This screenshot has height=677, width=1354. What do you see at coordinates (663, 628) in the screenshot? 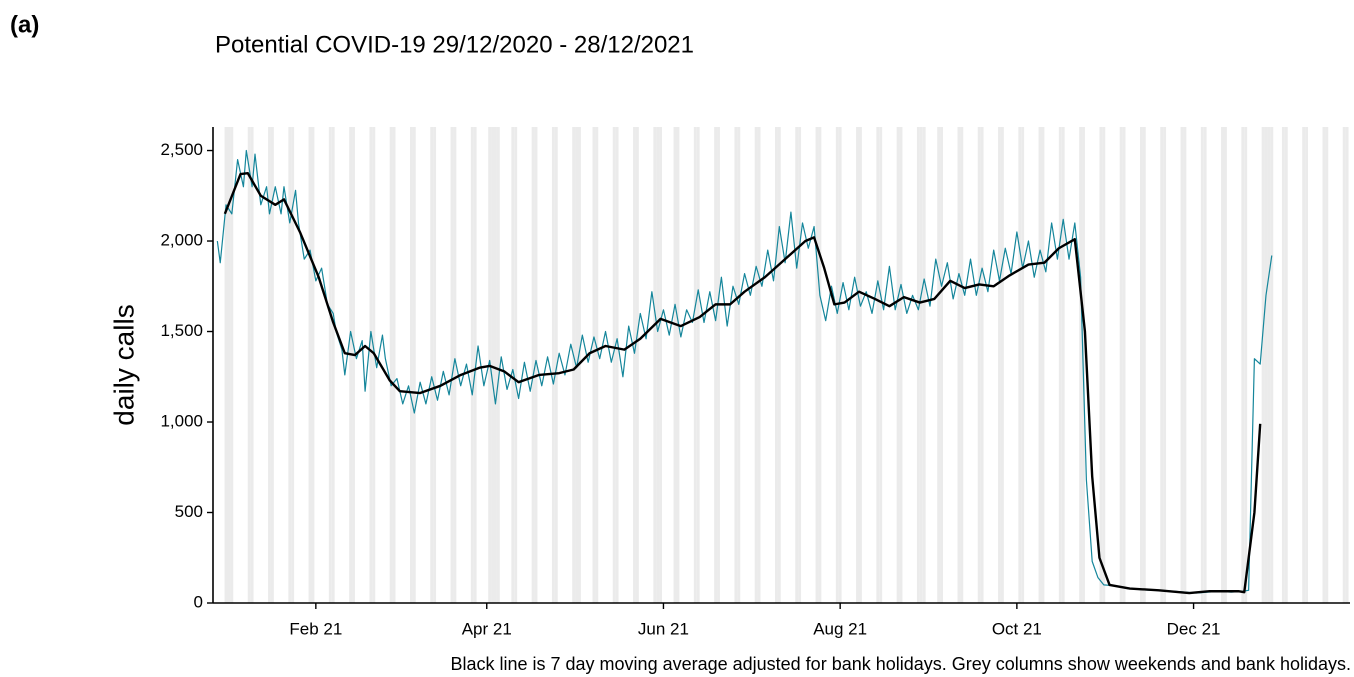
I see `x-tick-label: Jun 21` at bounding box center [663, 628].